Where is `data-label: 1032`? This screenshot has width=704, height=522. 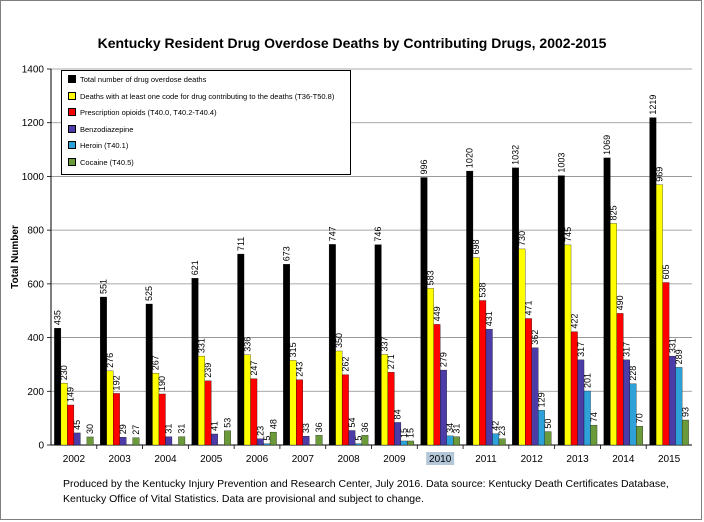 data-label: 1032 is located at coordinates (516, 155).